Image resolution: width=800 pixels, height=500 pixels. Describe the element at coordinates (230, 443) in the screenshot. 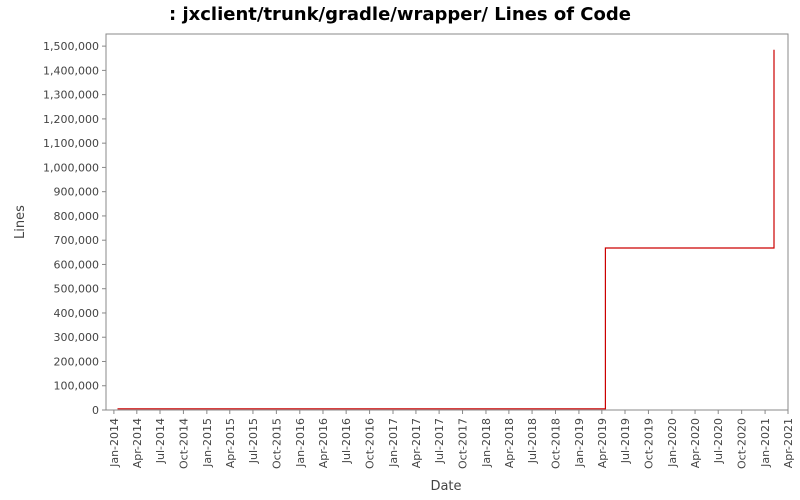

I see `x-tick-label: Apr-2015` at that location.